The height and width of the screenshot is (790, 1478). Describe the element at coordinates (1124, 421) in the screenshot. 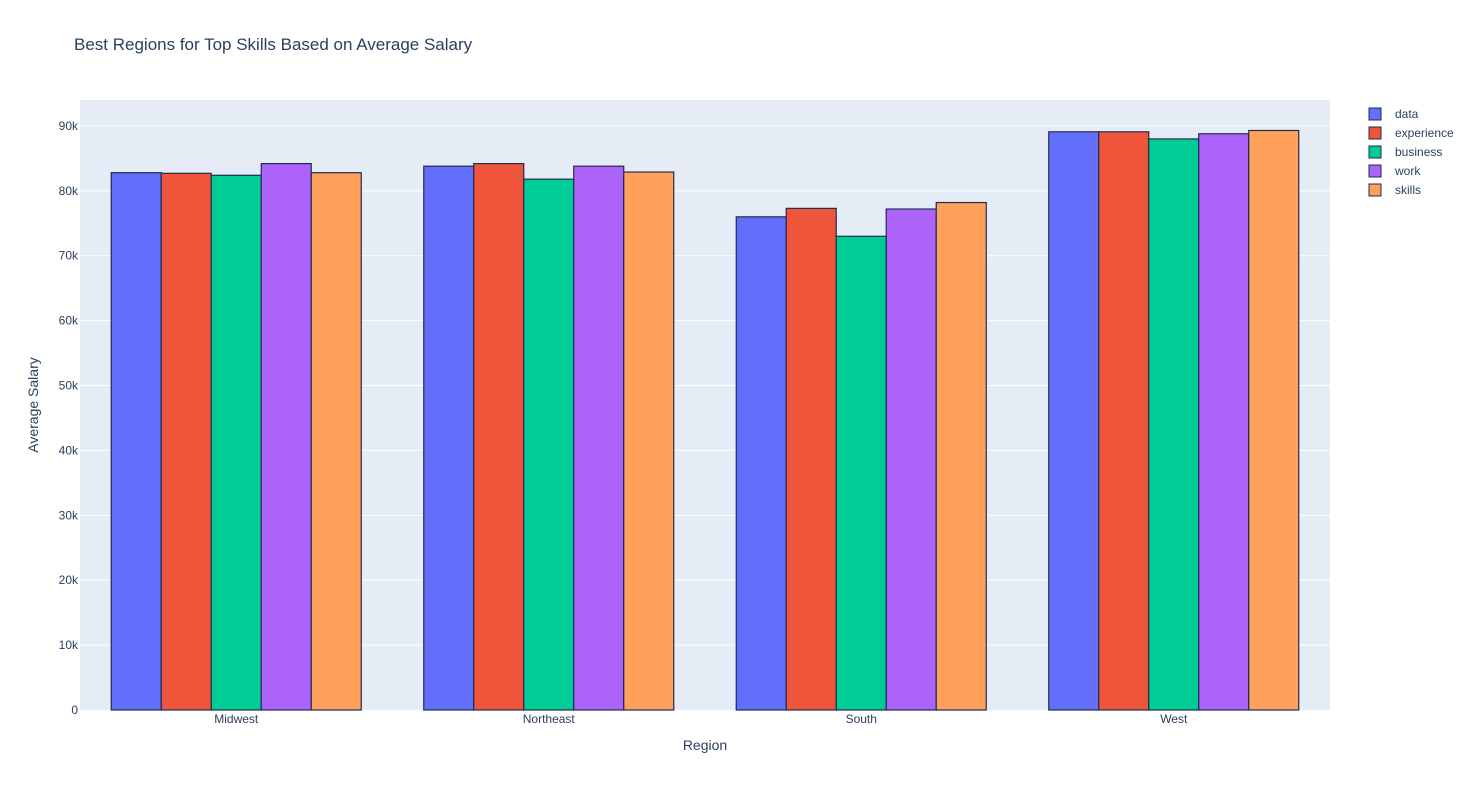

I see `bar-experience-west` at that location.